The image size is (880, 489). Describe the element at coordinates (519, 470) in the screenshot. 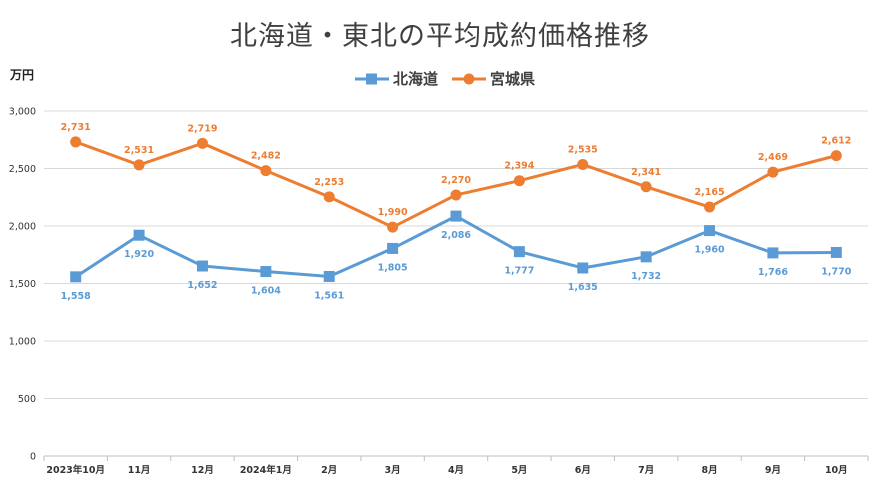

I see `x-tick-label: 5月` at that location.